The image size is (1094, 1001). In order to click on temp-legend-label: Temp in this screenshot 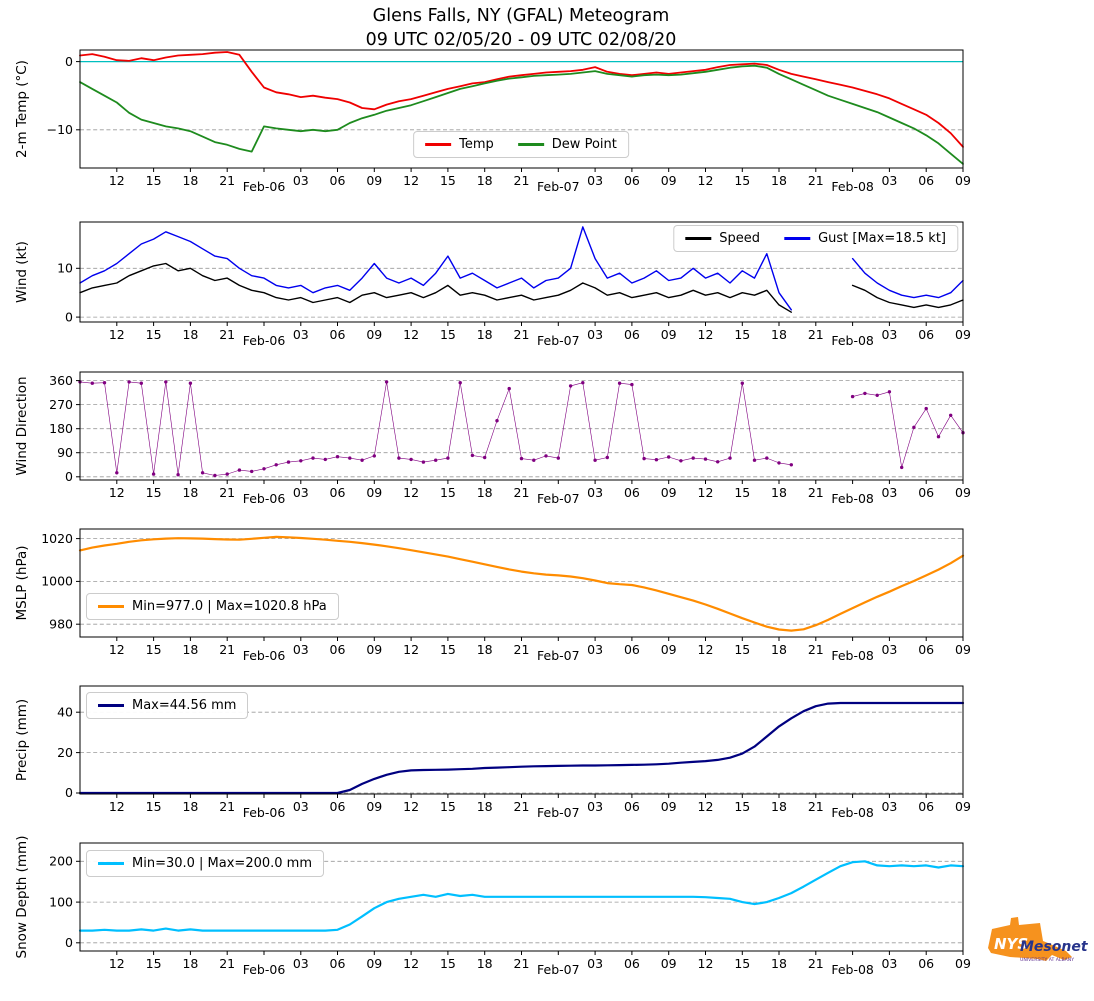, I will do `click(476, 144)`.